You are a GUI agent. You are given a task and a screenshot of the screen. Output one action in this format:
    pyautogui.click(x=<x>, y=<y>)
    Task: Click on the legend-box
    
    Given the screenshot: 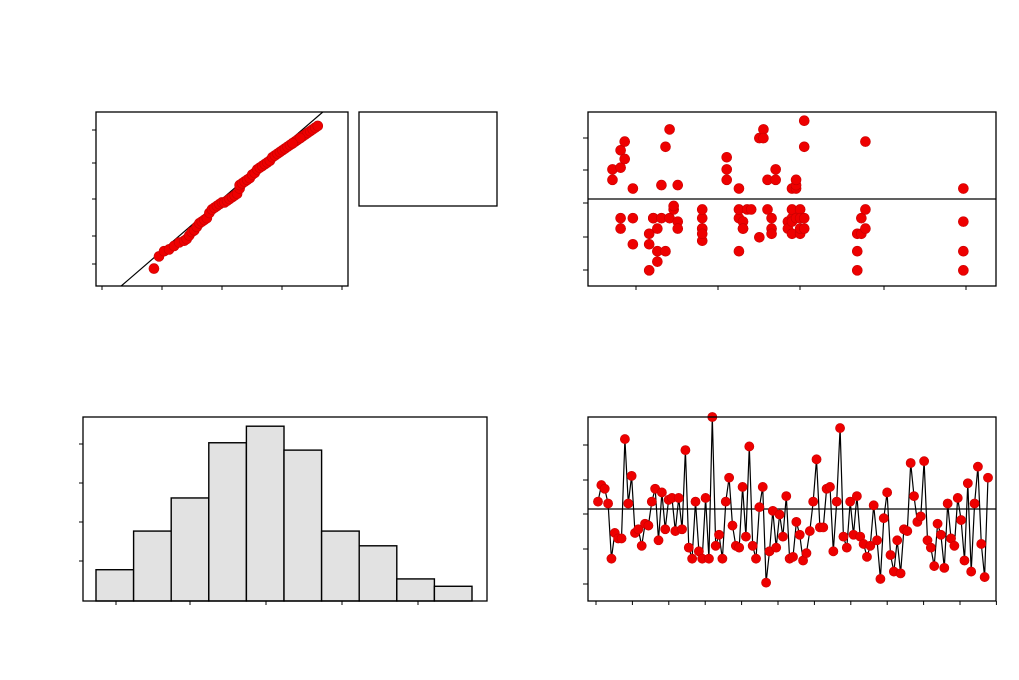 What is the action you would take?
    pyautogui.click(x=428, y=159)
    